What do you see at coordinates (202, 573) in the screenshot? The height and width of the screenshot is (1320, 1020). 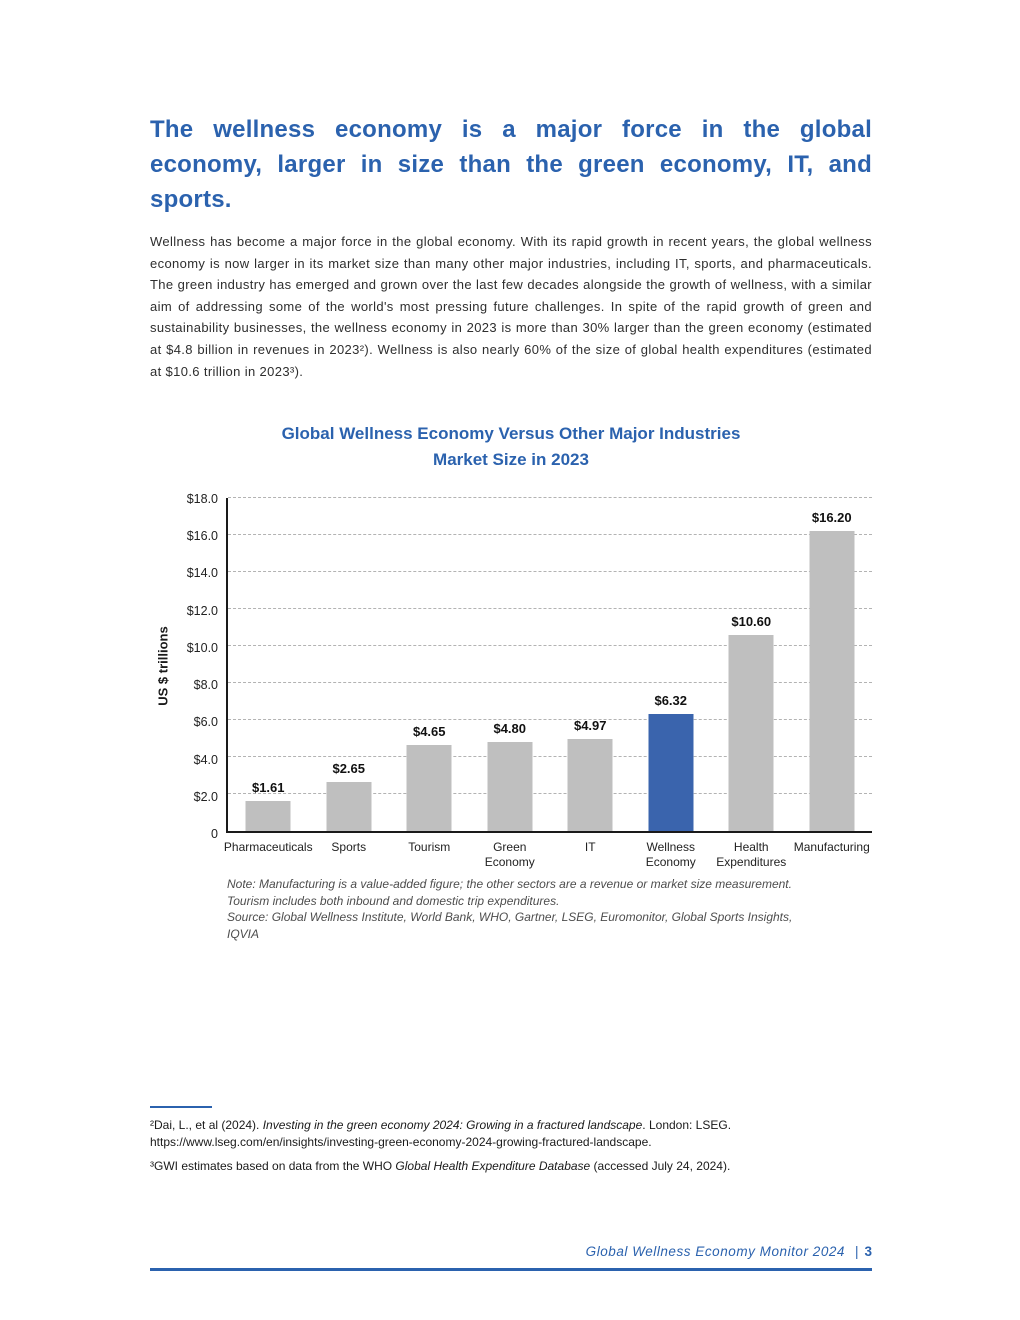 I see `y-tick-label: $14.0` at bounding box center [202, 573].